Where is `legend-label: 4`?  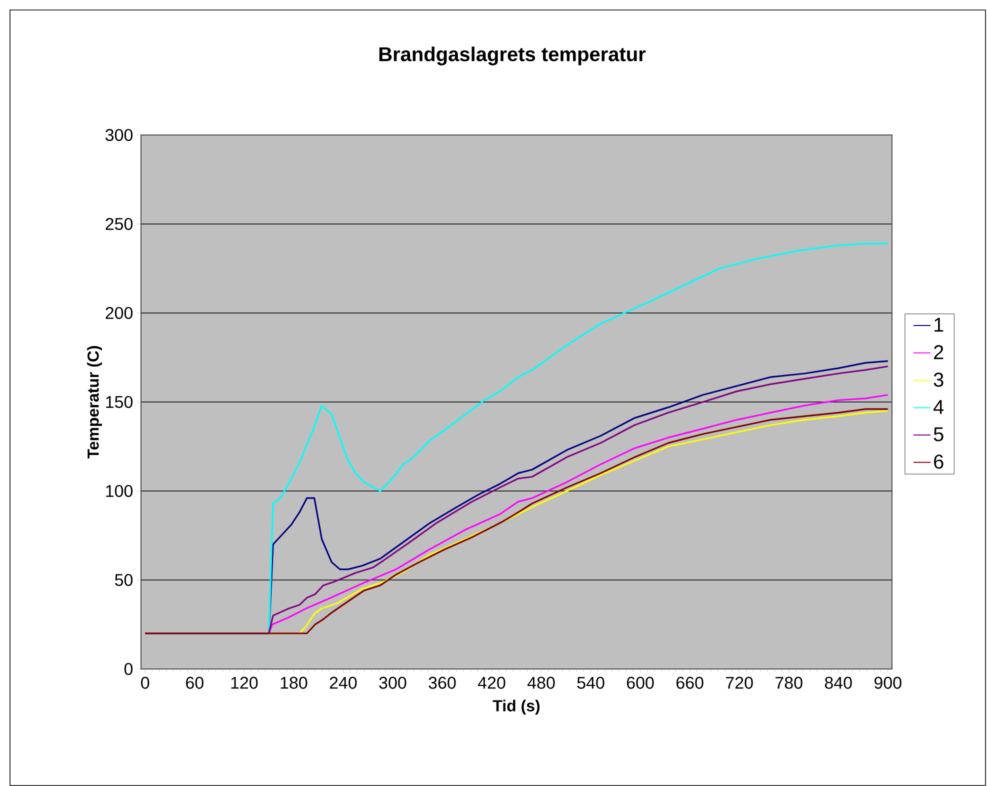
legend-label: 4 is located at coordinates (938, 407).